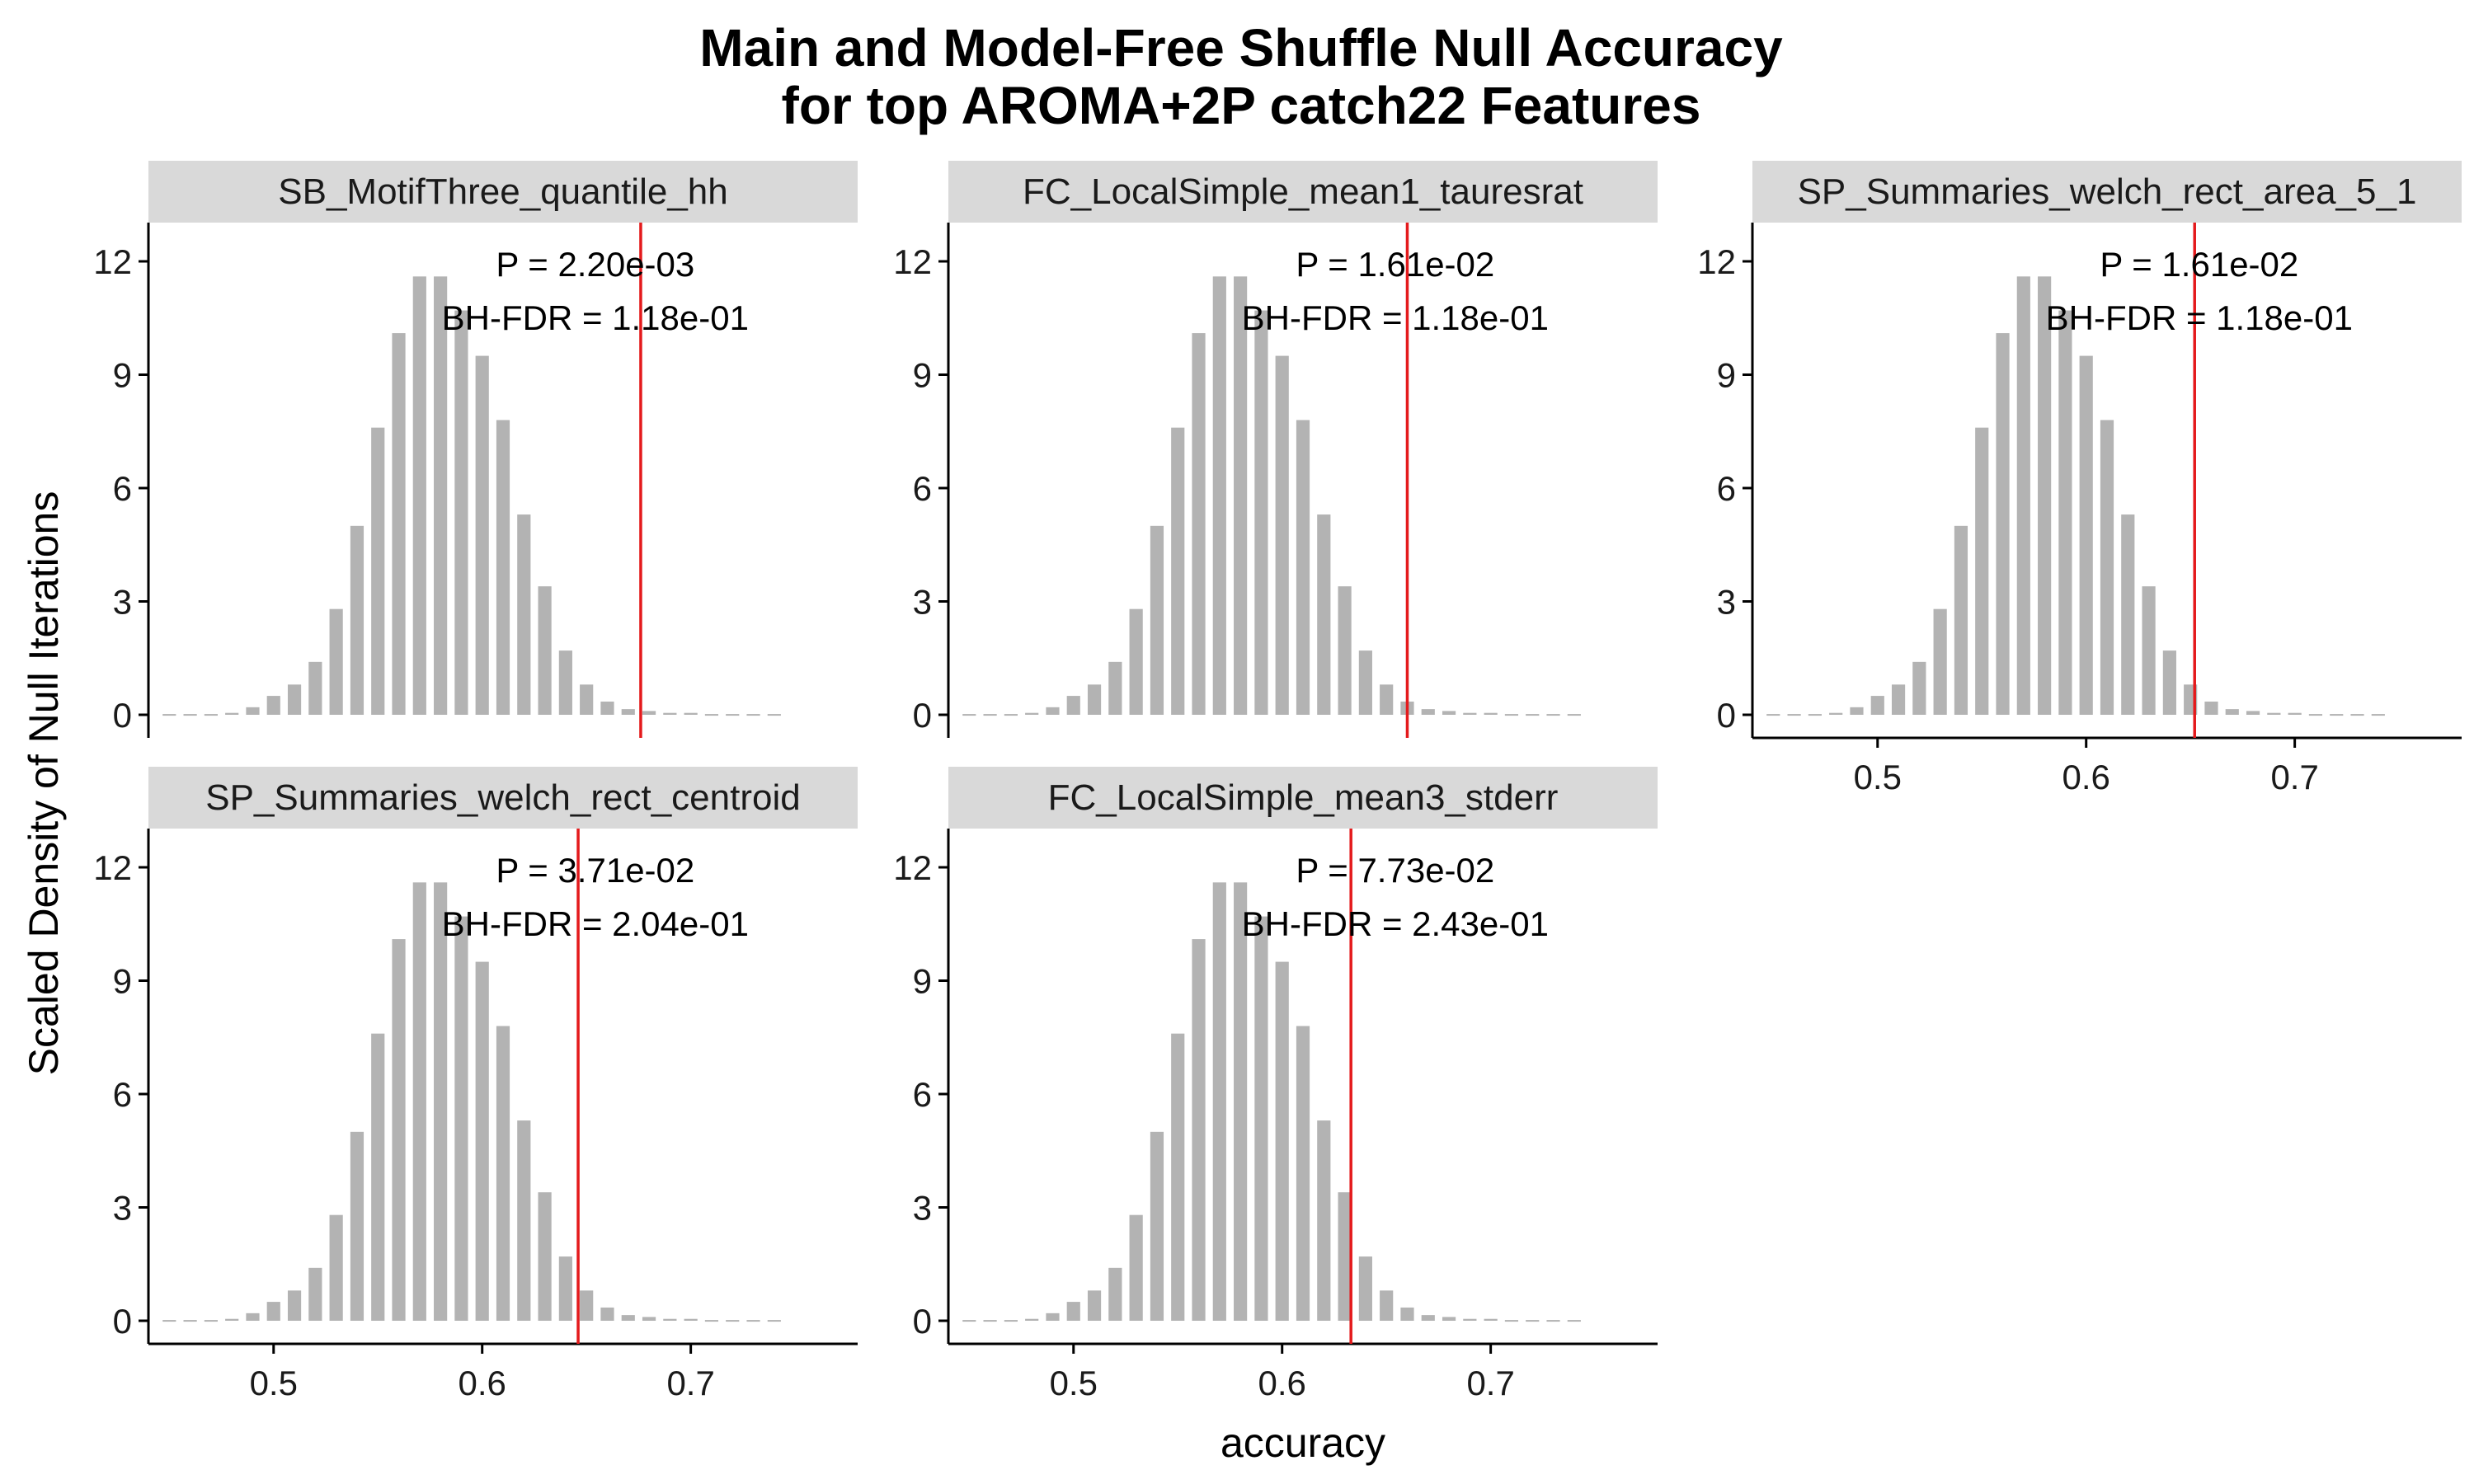 This screenshot has width=2474, height=1484. I want to click on x-tick-label: 0.7, so click(2294, 777).